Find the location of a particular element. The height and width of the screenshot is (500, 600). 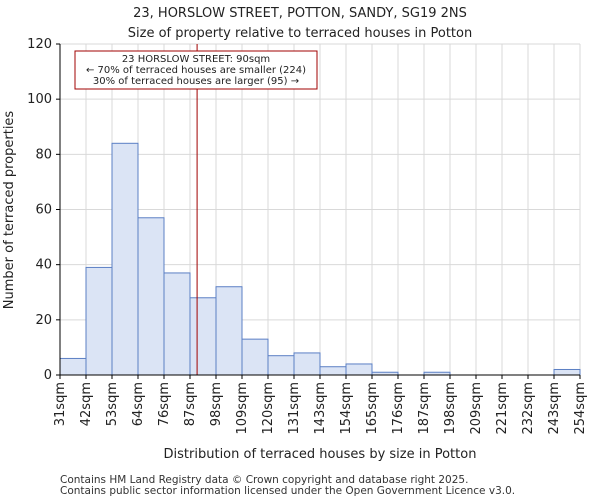

bar-98sqm is located at coordinates (229, 331).